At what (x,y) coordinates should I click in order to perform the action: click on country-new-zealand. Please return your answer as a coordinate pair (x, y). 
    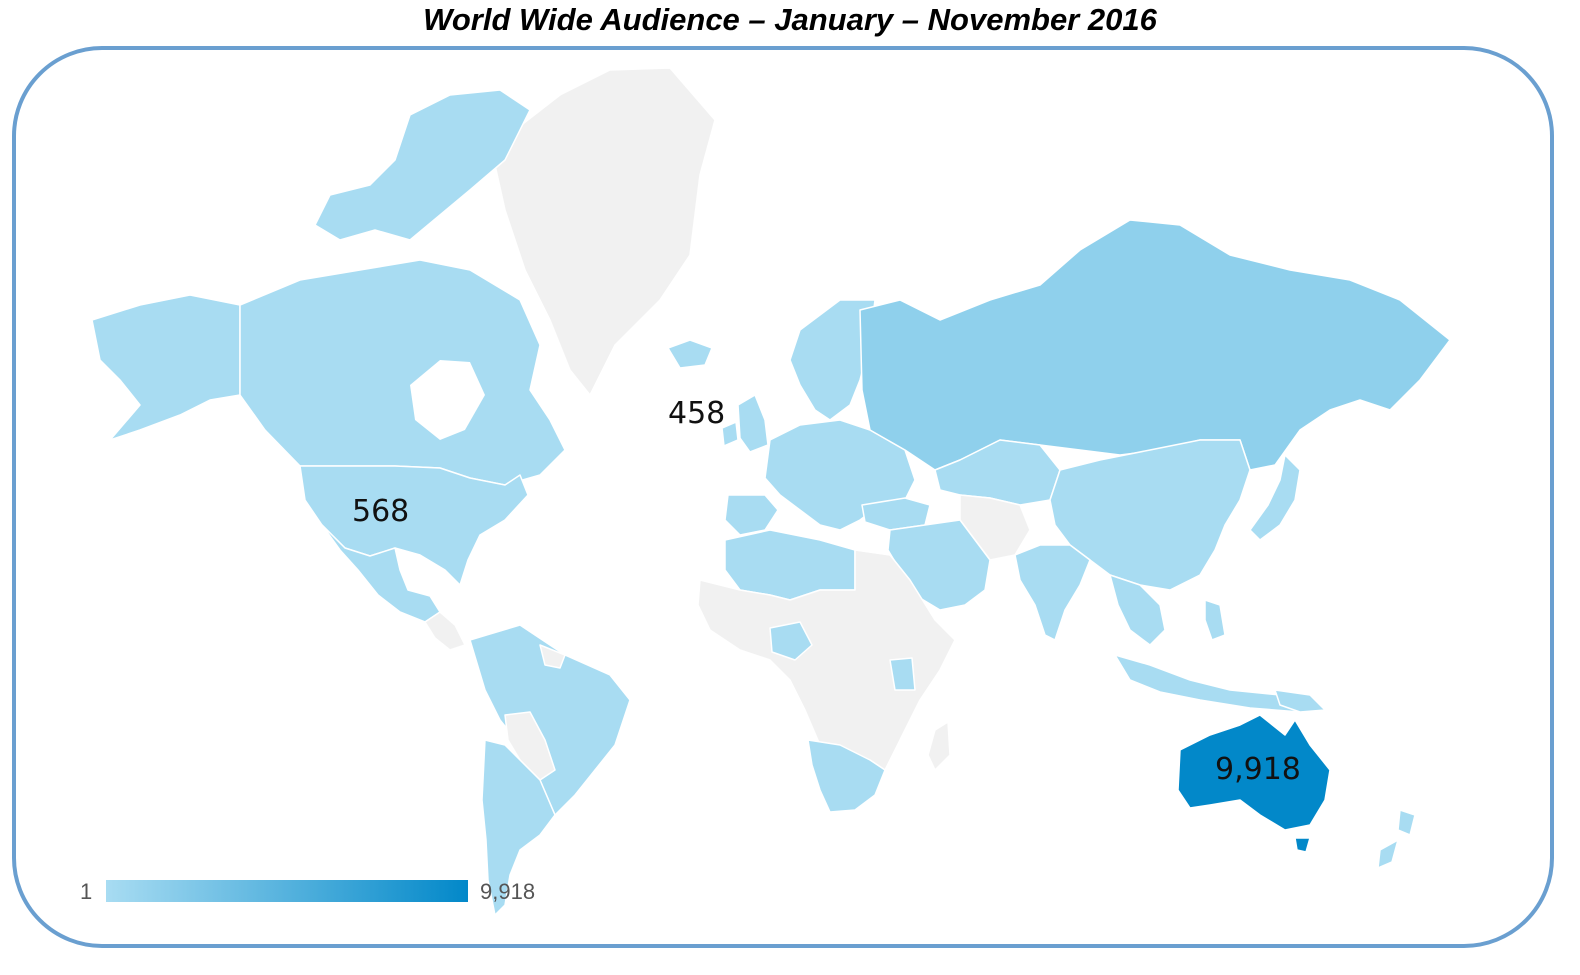
    Looking at the image, I should click on (1396, 839).